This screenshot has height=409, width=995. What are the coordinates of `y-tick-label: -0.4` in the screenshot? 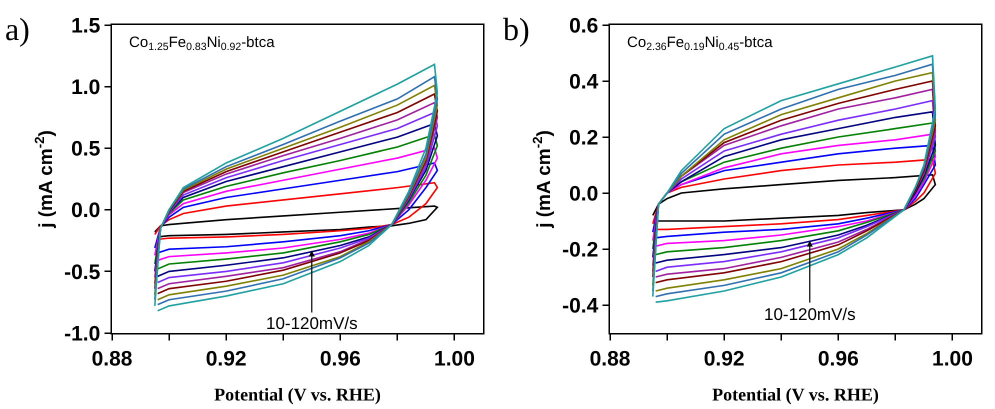 It's located at (580, 306).